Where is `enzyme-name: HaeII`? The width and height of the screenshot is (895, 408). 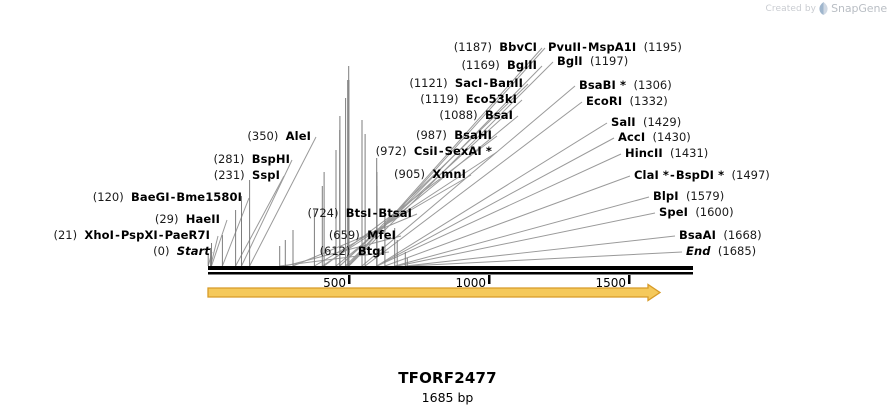 enzyme-name: HaeII is located at coordinates (202, 219).